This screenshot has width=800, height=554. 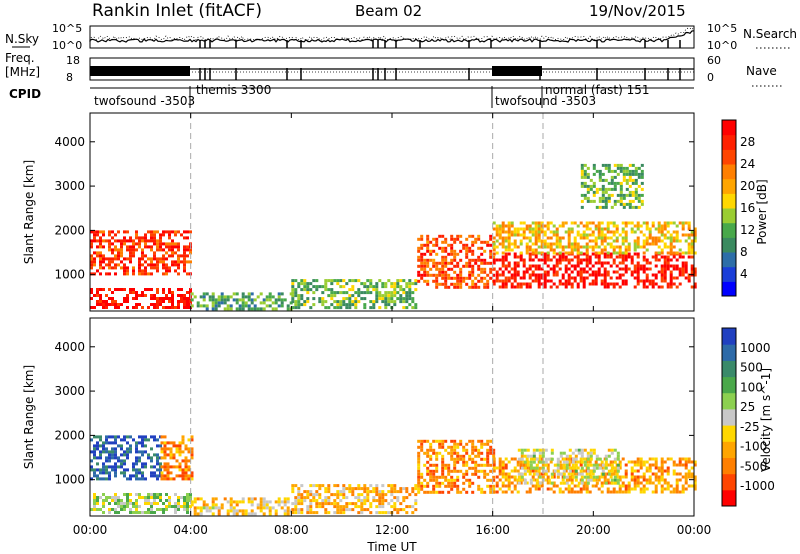 I want to click on power-ylabel: Slant Range [km], so click(x=29, y=212).